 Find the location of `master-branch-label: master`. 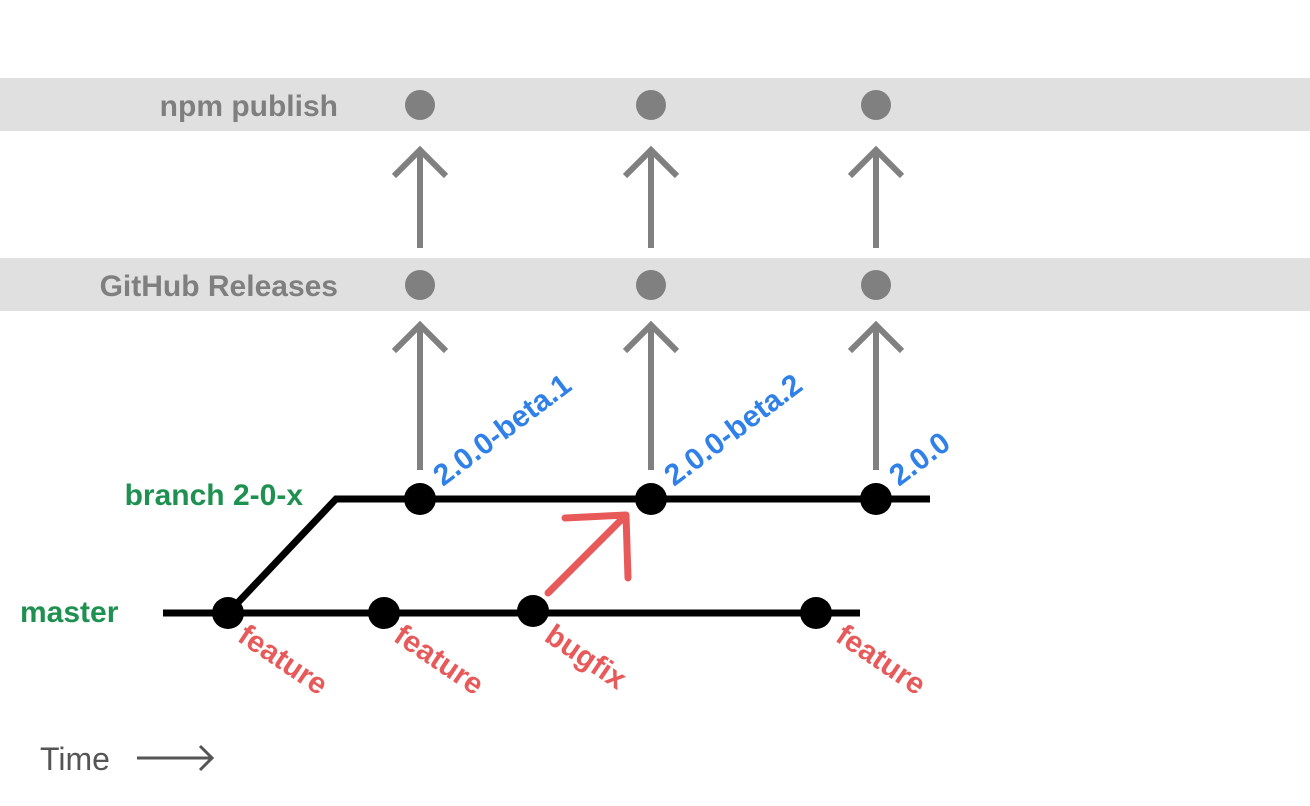

master-branch-label: master is located at coordinates (69, 612).